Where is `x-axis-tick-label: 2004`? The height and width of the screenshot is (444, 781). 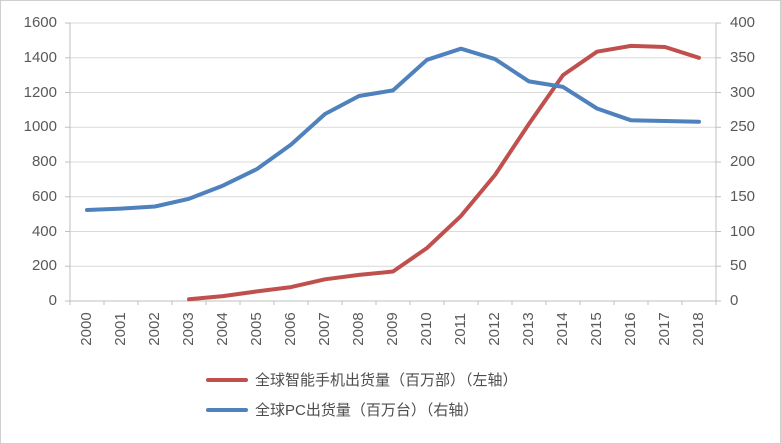 x-axis-tick-label: 2004 is located at coordinates (222, 329).